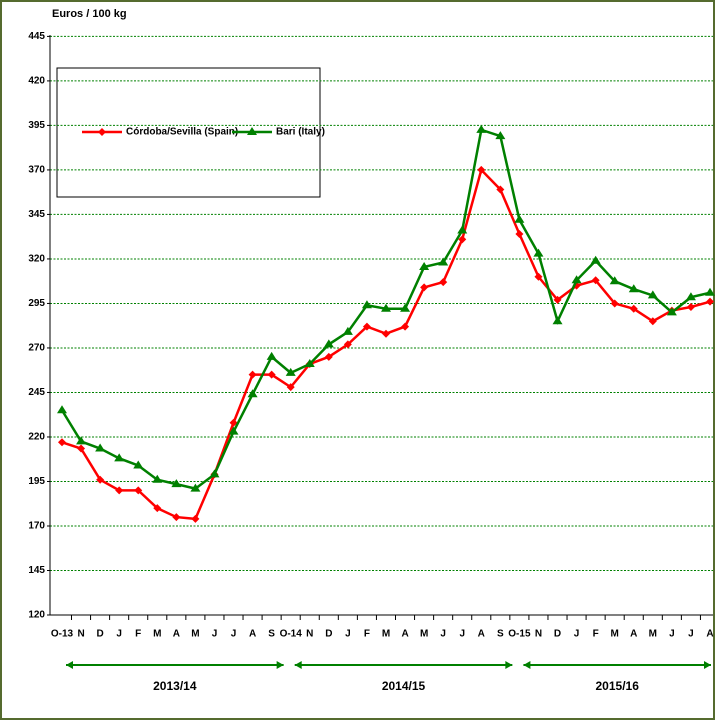 The width and height of the screenshot is (715, 720). I want to click on period-label: 2015/16, so click(618, 686).